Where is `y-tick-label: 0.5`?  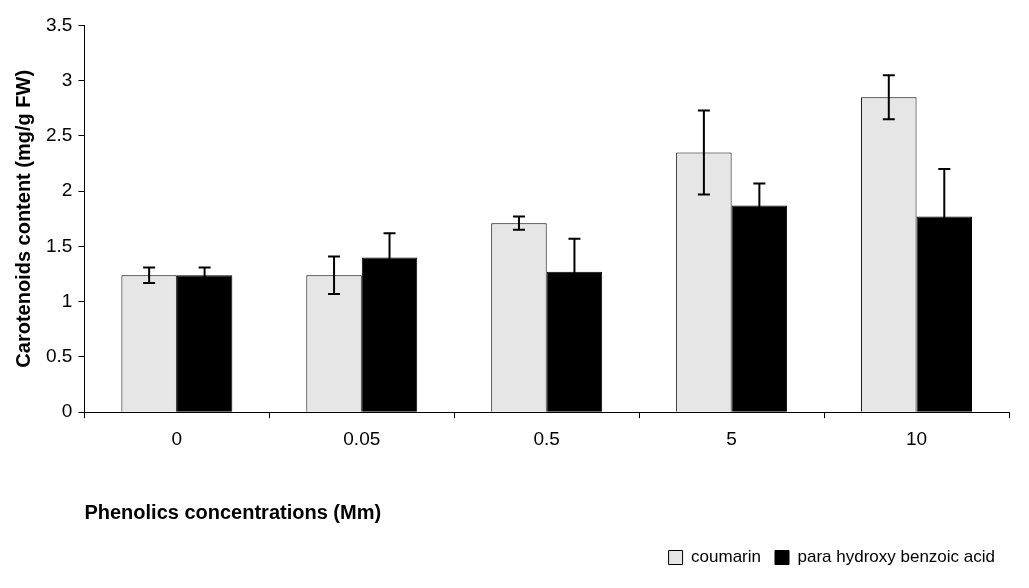
y-tick-label: 0.5 is located at coordinates (59, 356).